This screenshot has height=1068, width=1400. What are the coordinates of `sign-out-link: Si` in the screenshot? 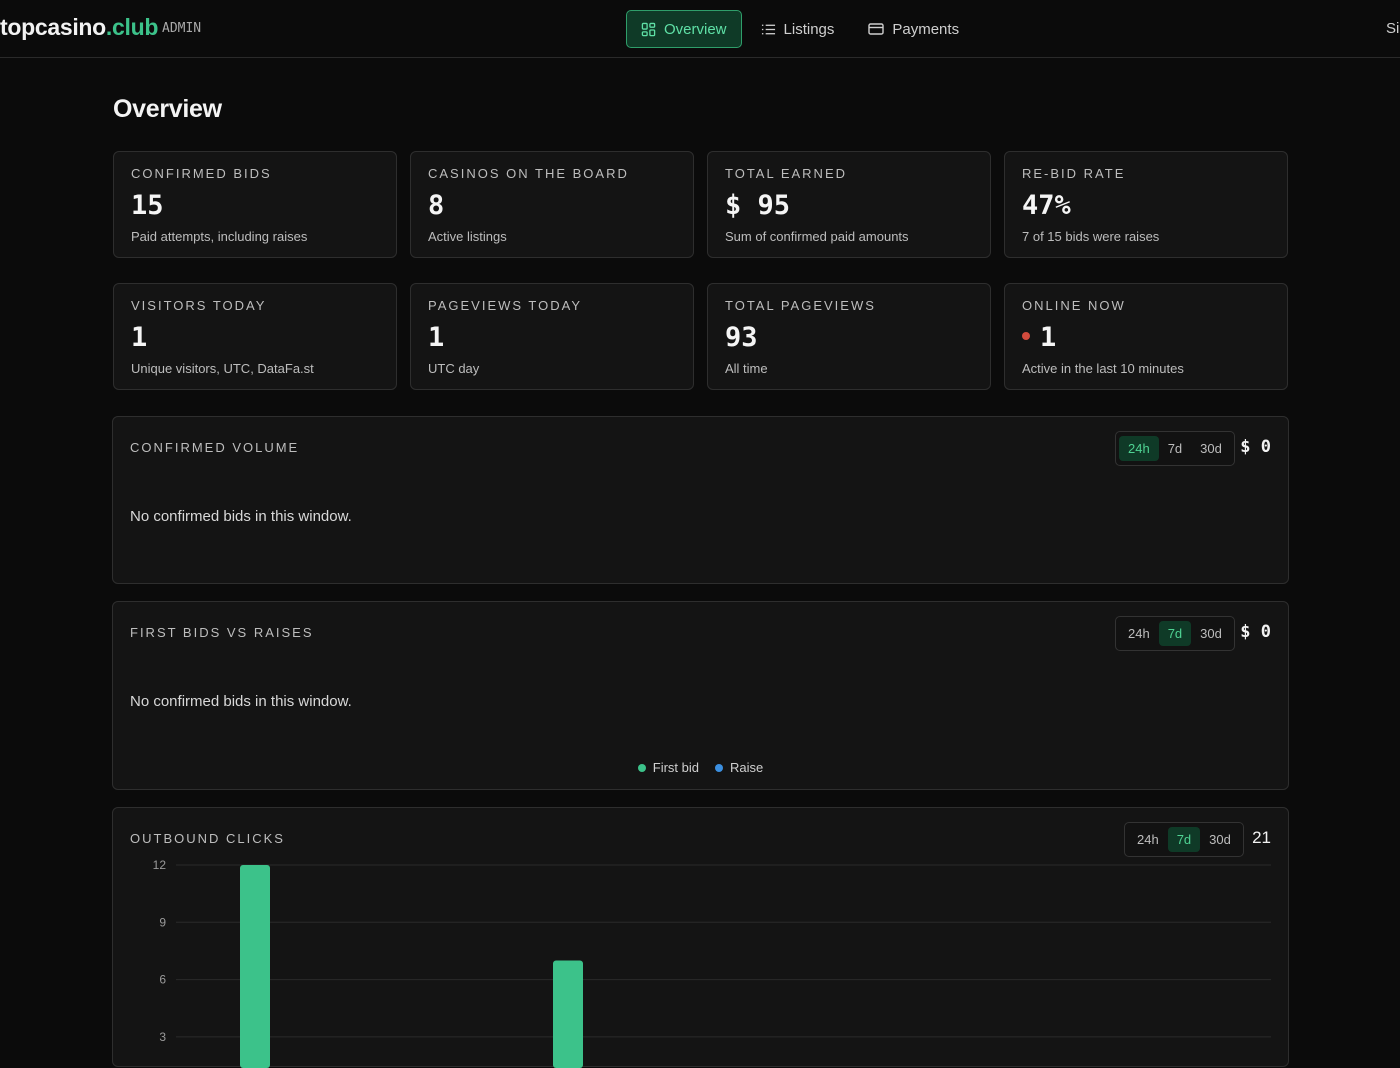 It's located at (1392, 28).